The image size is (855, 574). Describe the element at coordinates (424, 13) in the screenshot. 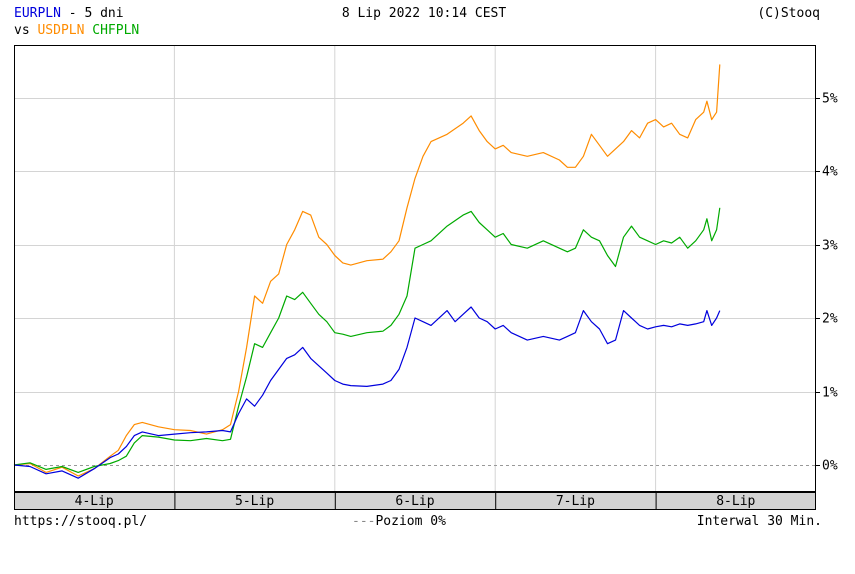

I see `datetime-label: 8 Lip 2022 10:14 CEST` at that location.